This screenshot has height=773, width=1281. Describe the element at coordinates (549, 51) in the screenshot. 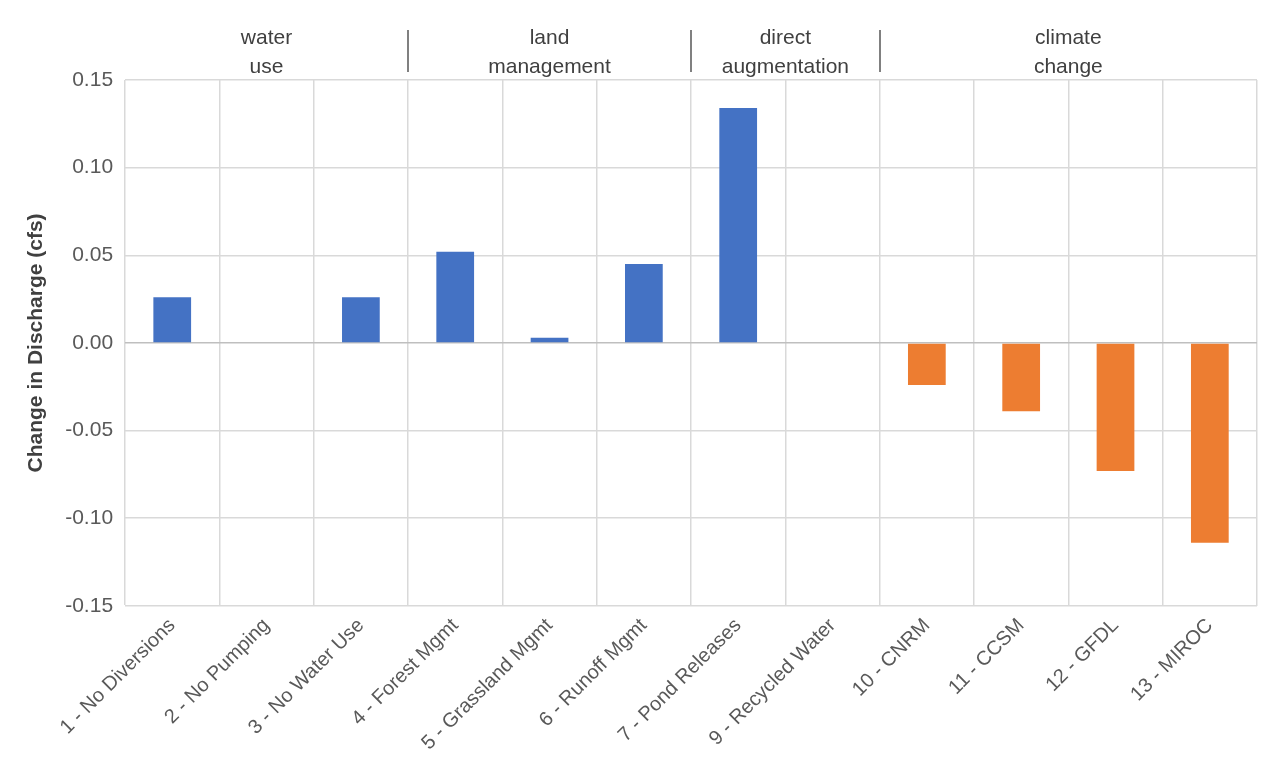

I see `text: land management` at that location.